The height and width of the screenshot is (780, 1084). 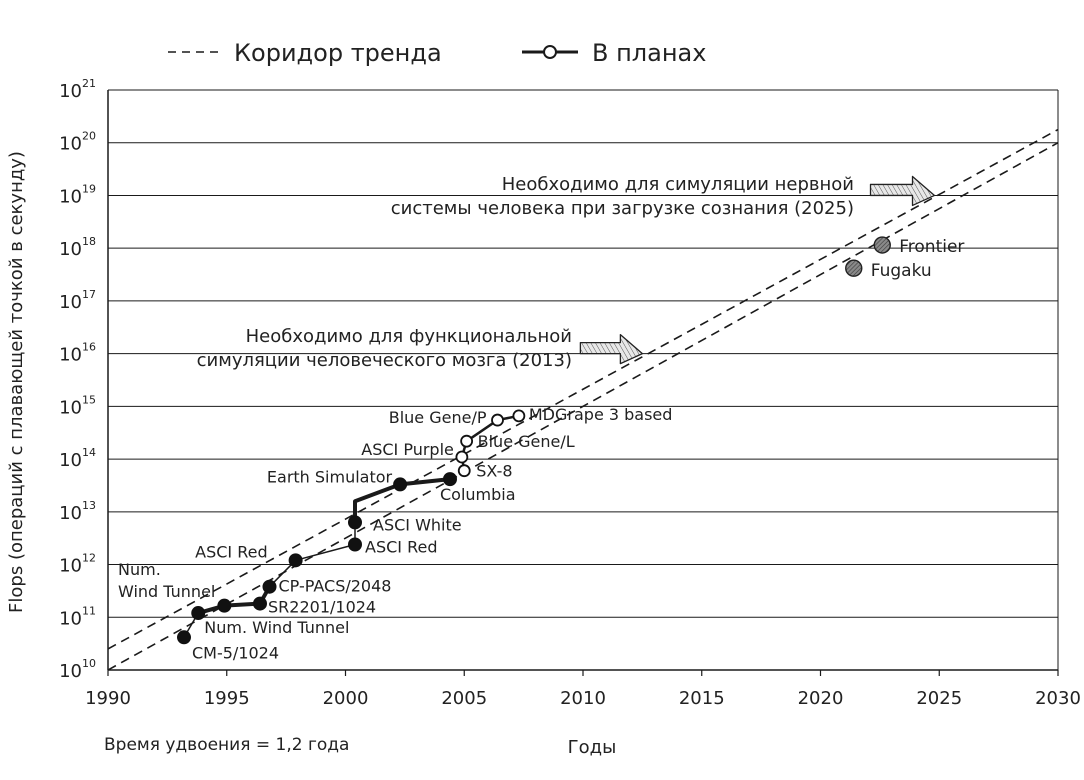 I want to click on x-tick-label: 2025, so click(x=939, y=698).